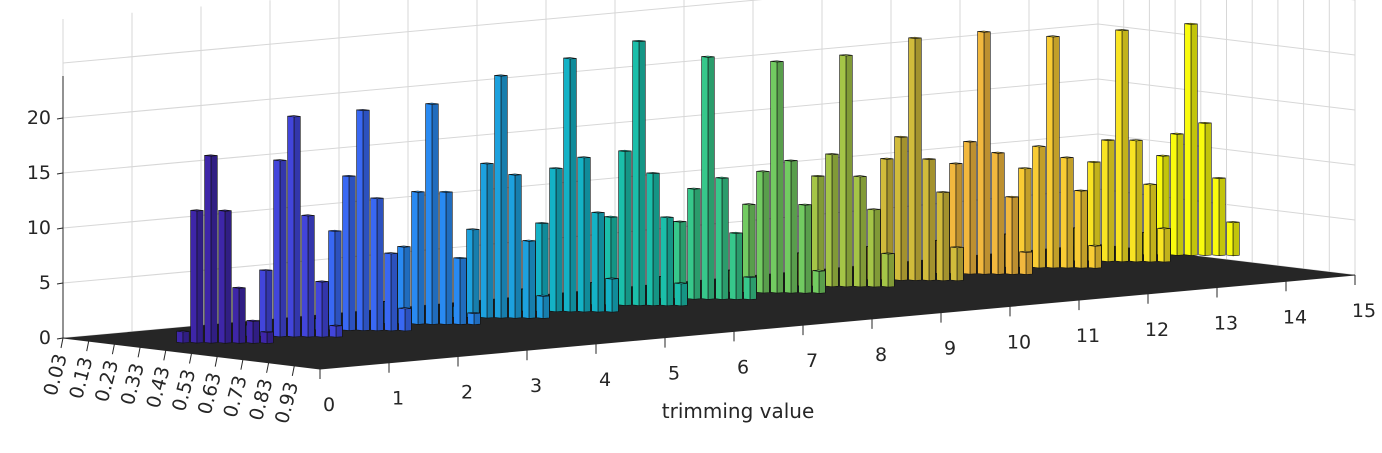 The image size is (1382, 453). What do you see at coordinates (39, 173) in the screenshot?
I see `z-tick-label: 15` at bounding box center [39, 173].